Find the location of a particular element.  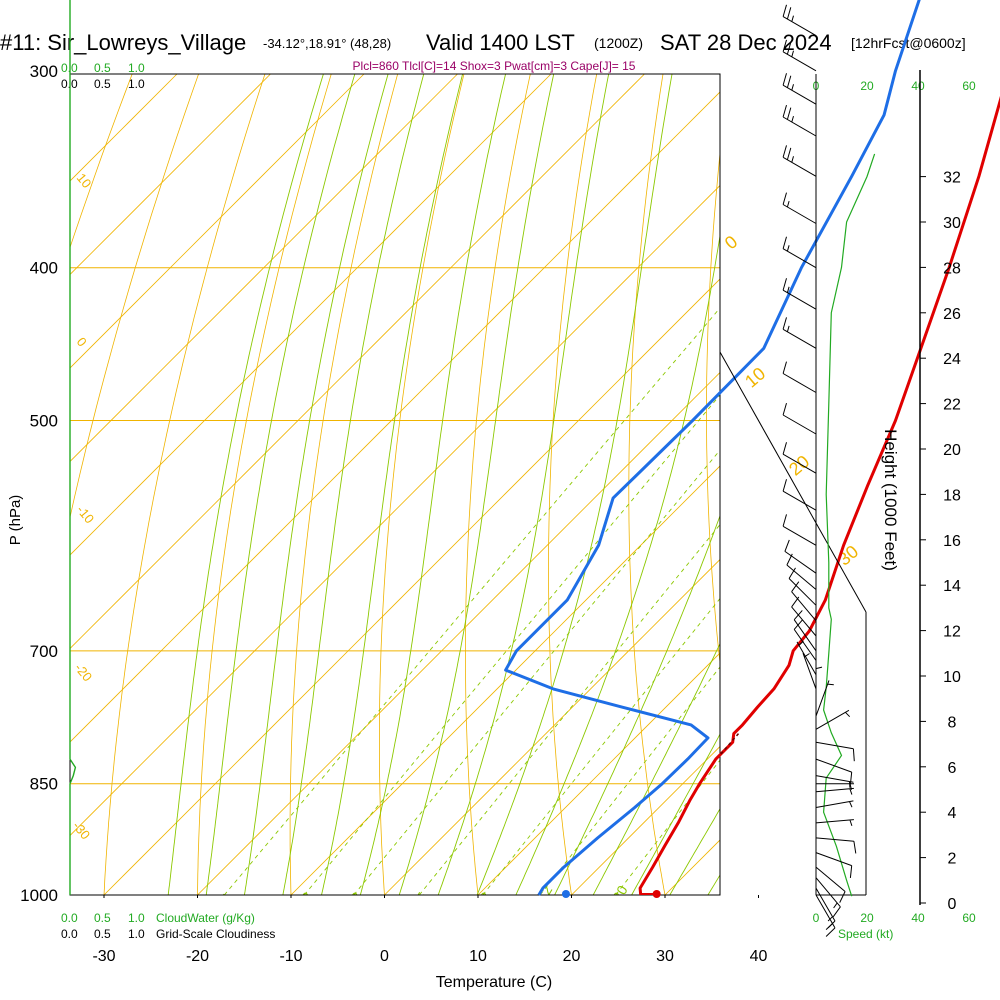

cloudiness-label: Grid-Scale Cloudiness is located at coordinates (215, 934).